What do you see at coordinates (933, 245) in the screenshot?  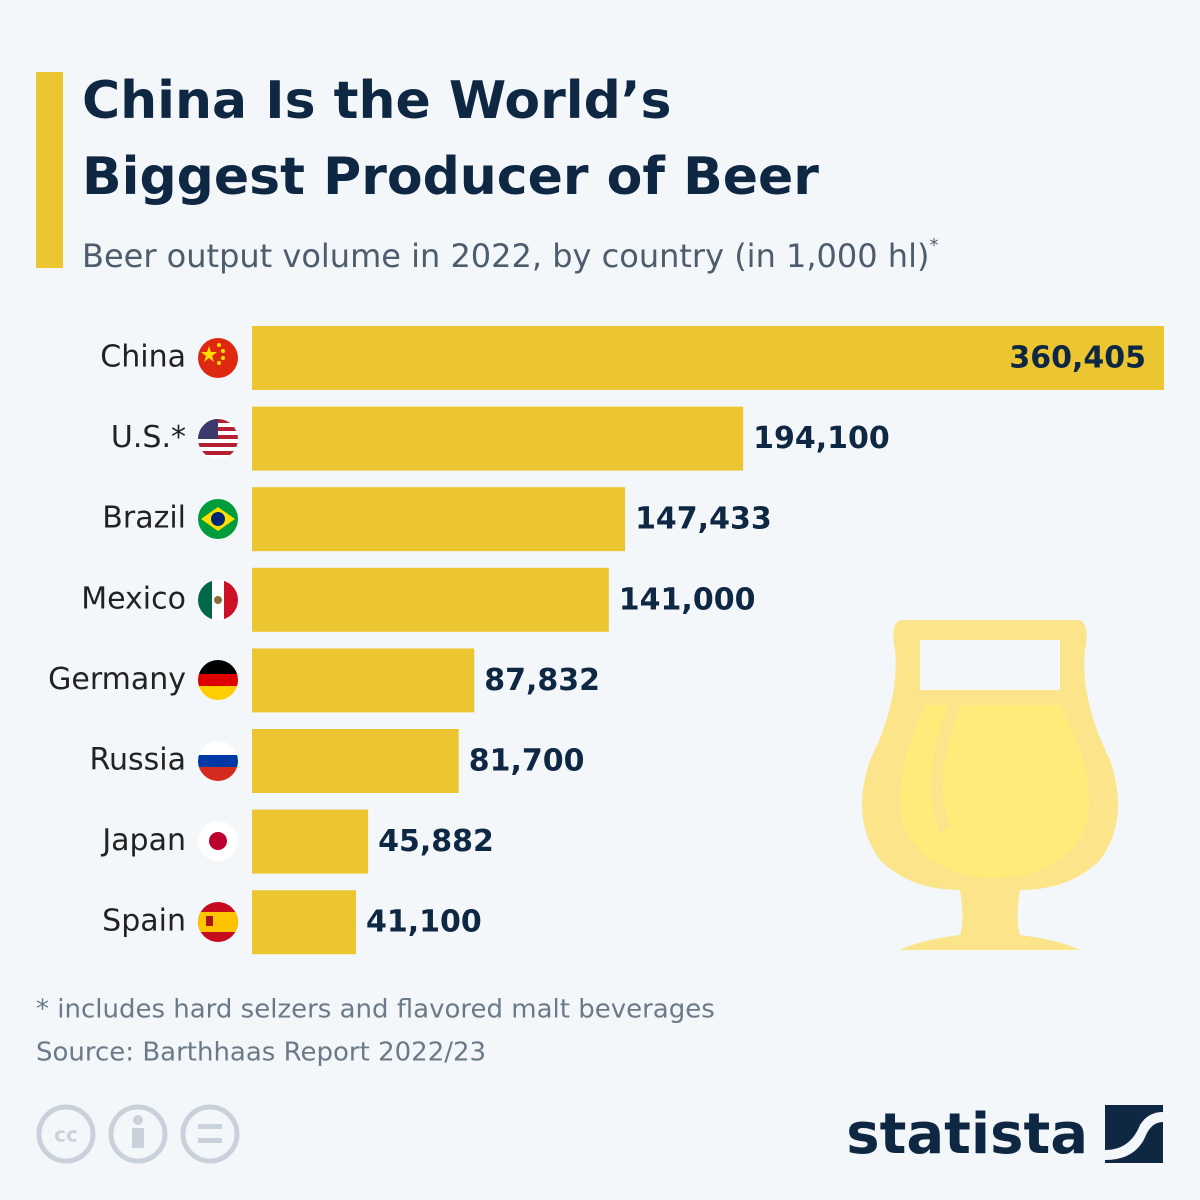 I see `subtitle-marker: *` at bounding box center [933, 245].